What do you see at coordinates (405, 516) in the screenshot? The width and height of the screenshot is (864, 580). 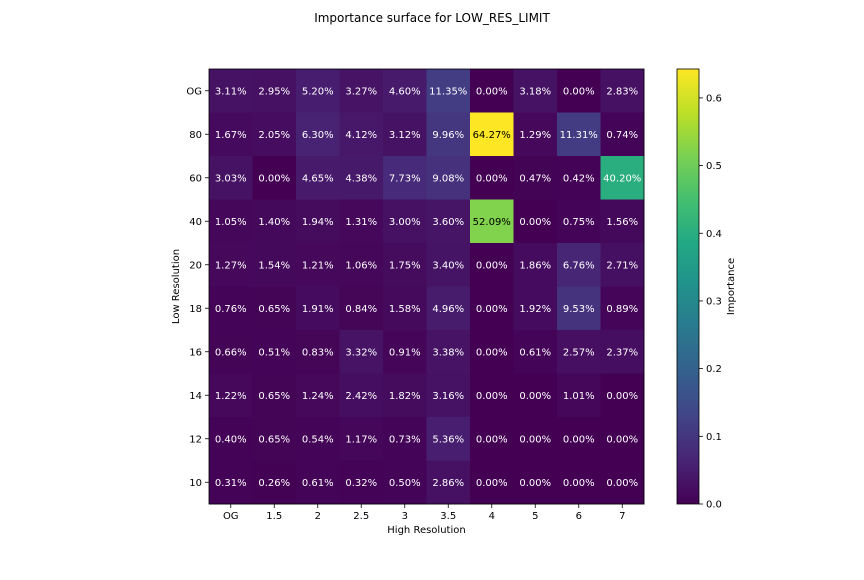 I see `x-tick-label: 3` at bounding box center [405, 516].